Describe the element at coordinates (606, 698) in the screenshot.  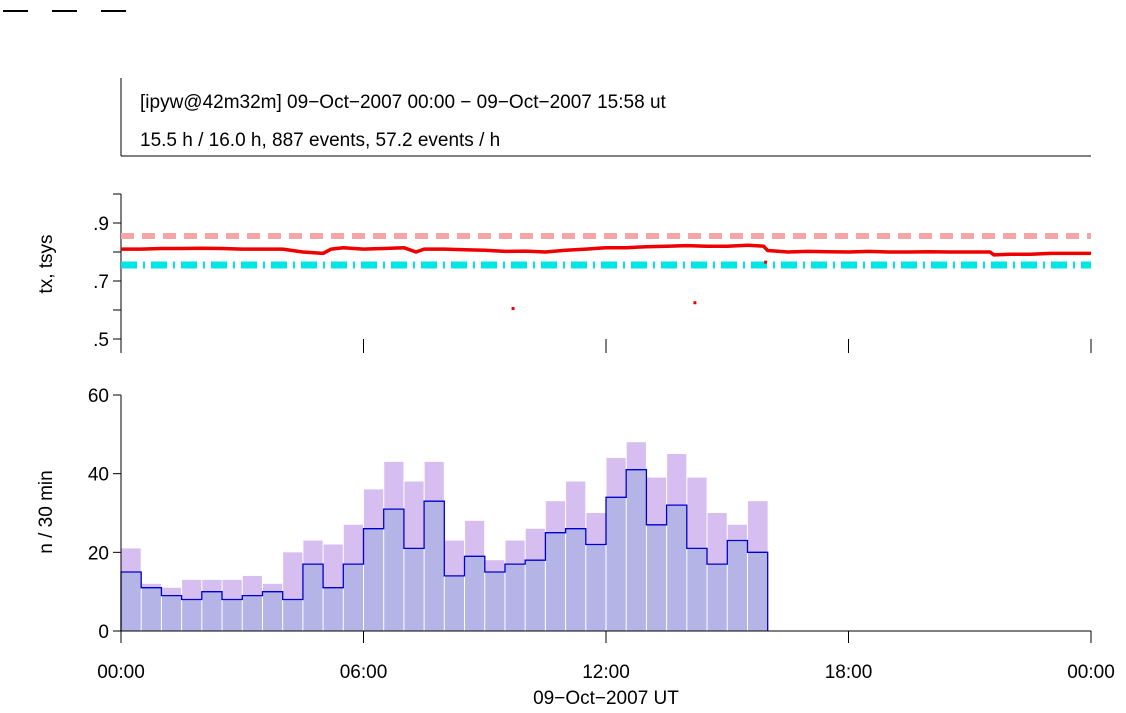
I see `x-axis-title: 09−Oct−2007 UT` at that location.